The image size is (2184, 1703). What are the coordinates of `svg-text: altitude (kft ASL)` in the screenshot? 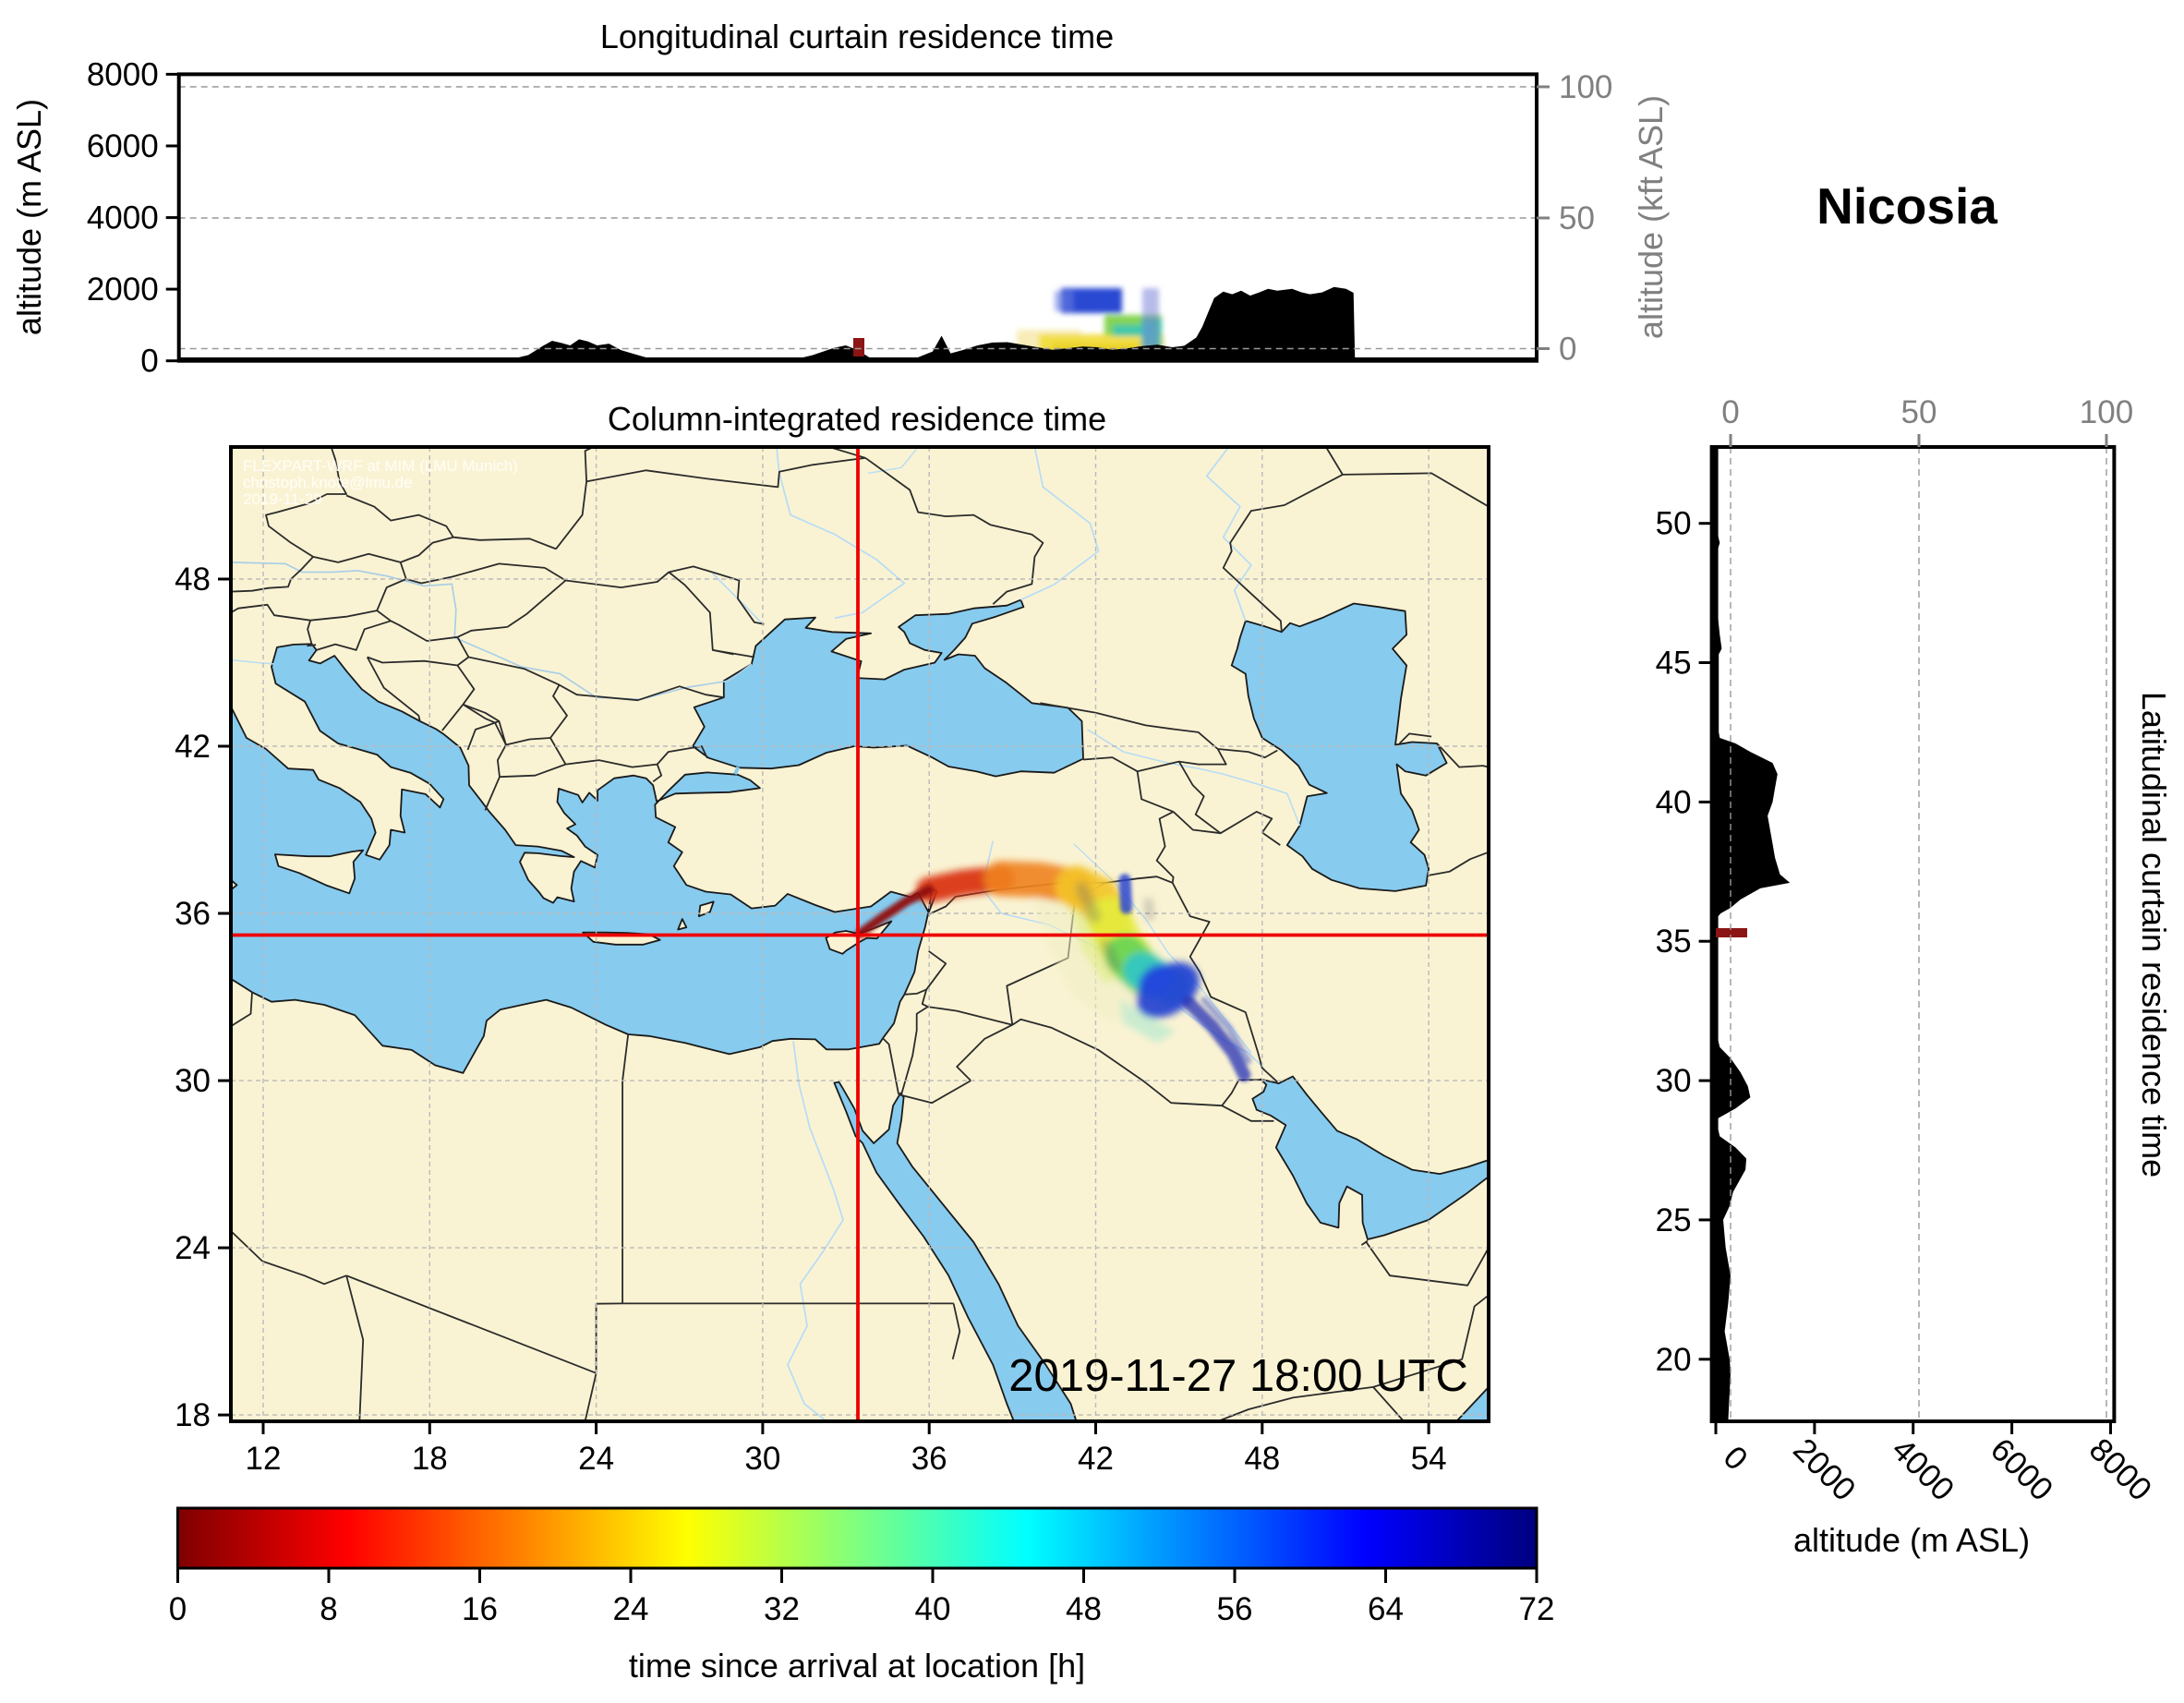 It's located at (1651, 217).